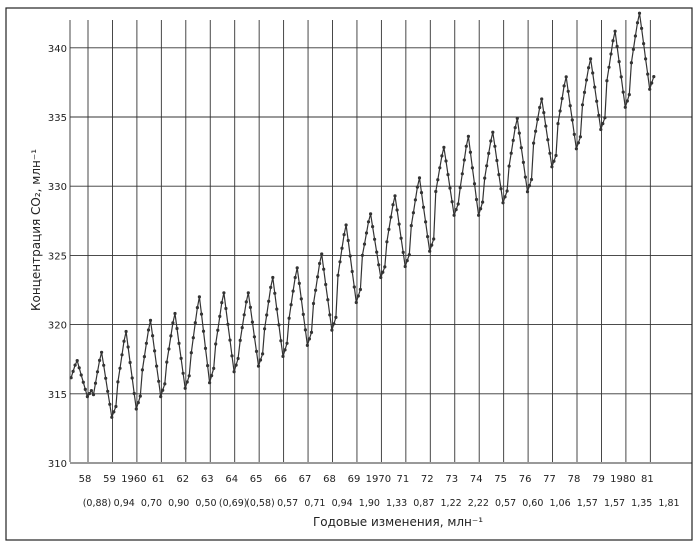  What do you see at coordinates (124, 503) in the screenshot?
I see `annual-change-value: 0,94` at bounding box center [124, 503].